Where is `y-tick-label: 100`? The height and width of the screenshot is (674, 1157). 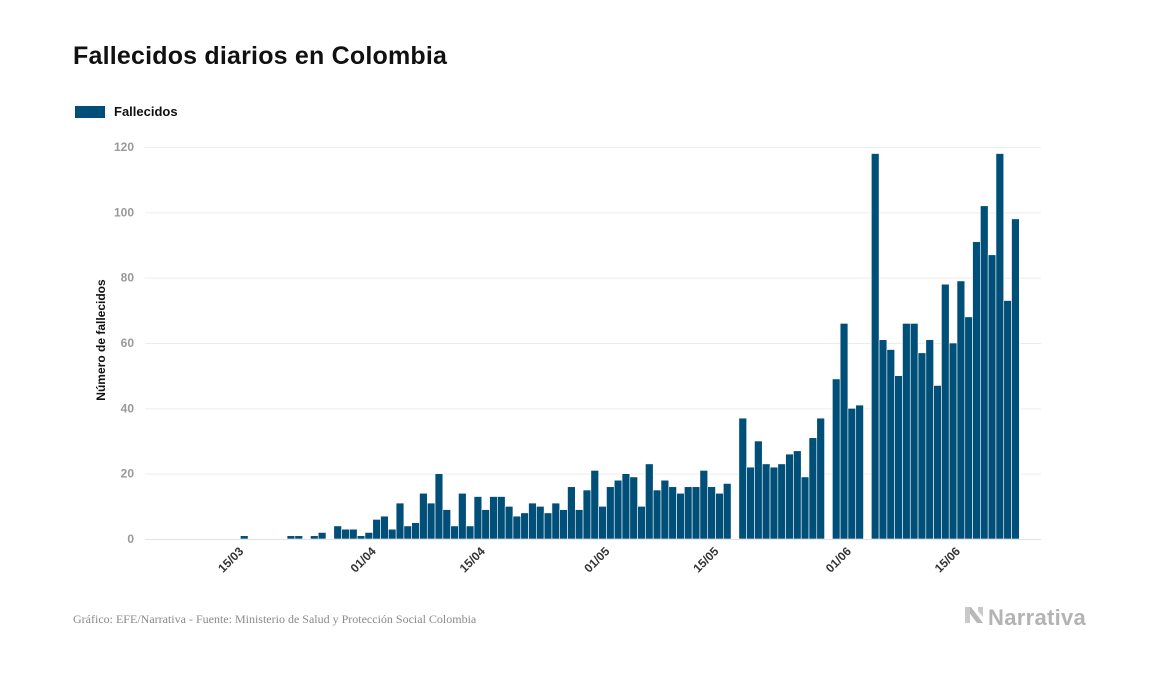 y-tick-label: 100 is located at coordinates (124, 212).